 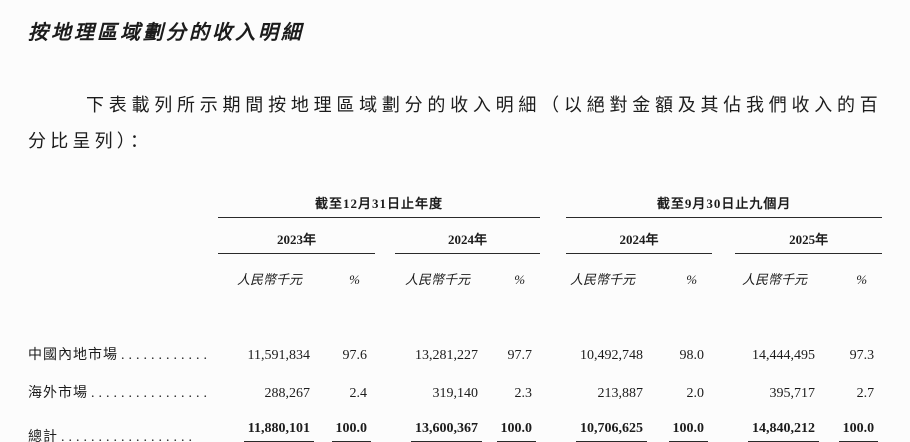 I want to click on row-label-text: 海外市場, so click(x=58, y=393).